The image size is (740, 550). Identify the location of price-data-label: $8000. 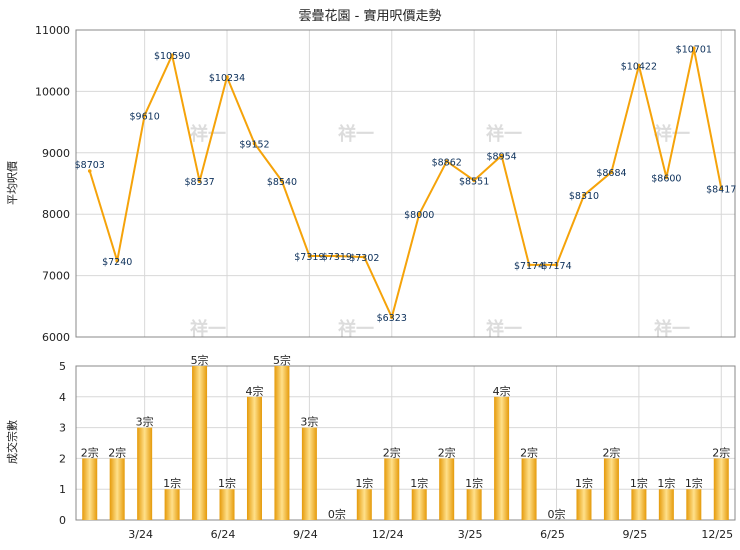
(419, 215).